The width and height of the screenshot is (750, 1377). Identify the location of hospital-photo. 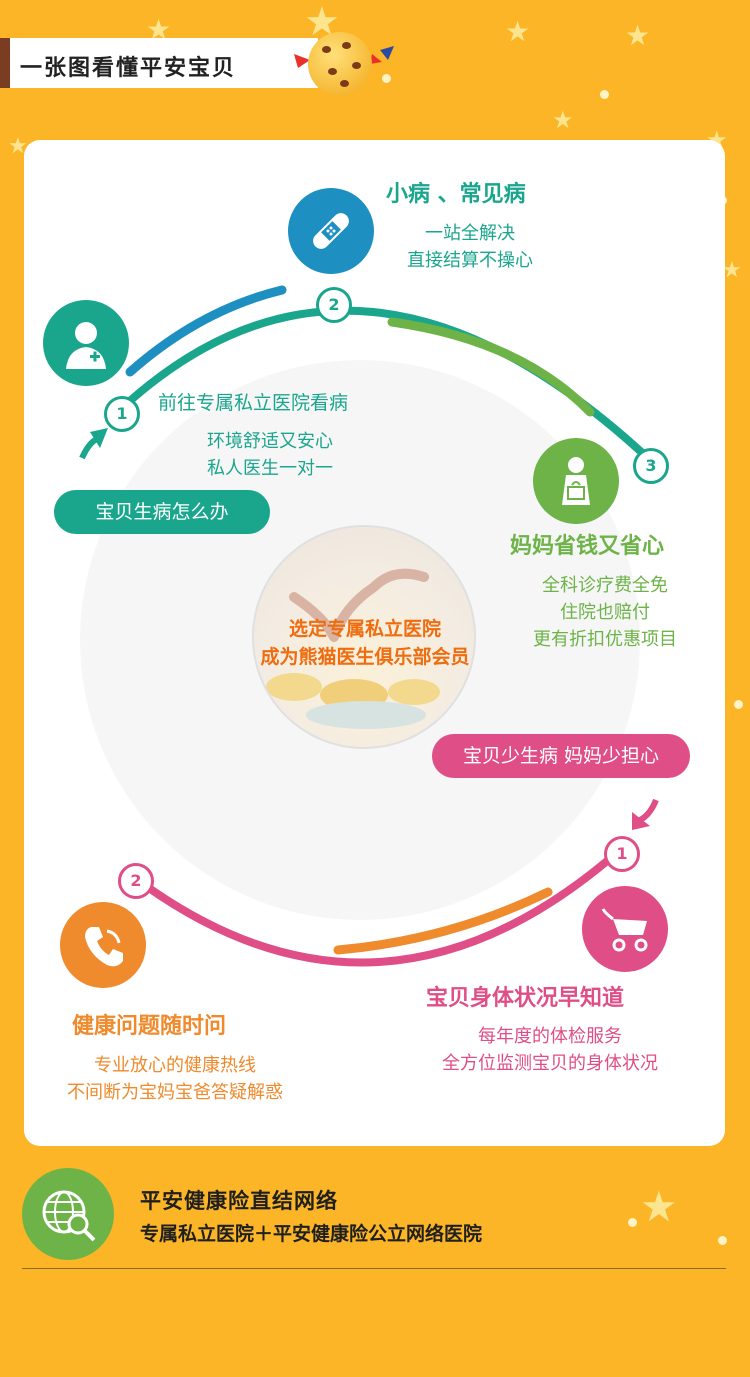
(364, 637).